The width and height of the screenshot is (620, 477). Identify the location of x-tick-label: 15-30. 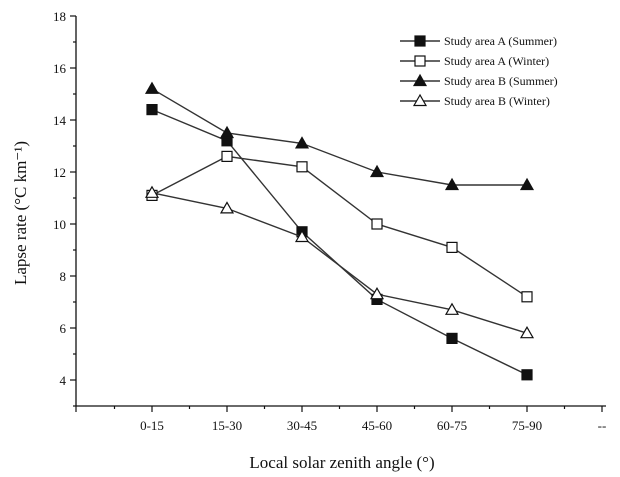
(227, 425).